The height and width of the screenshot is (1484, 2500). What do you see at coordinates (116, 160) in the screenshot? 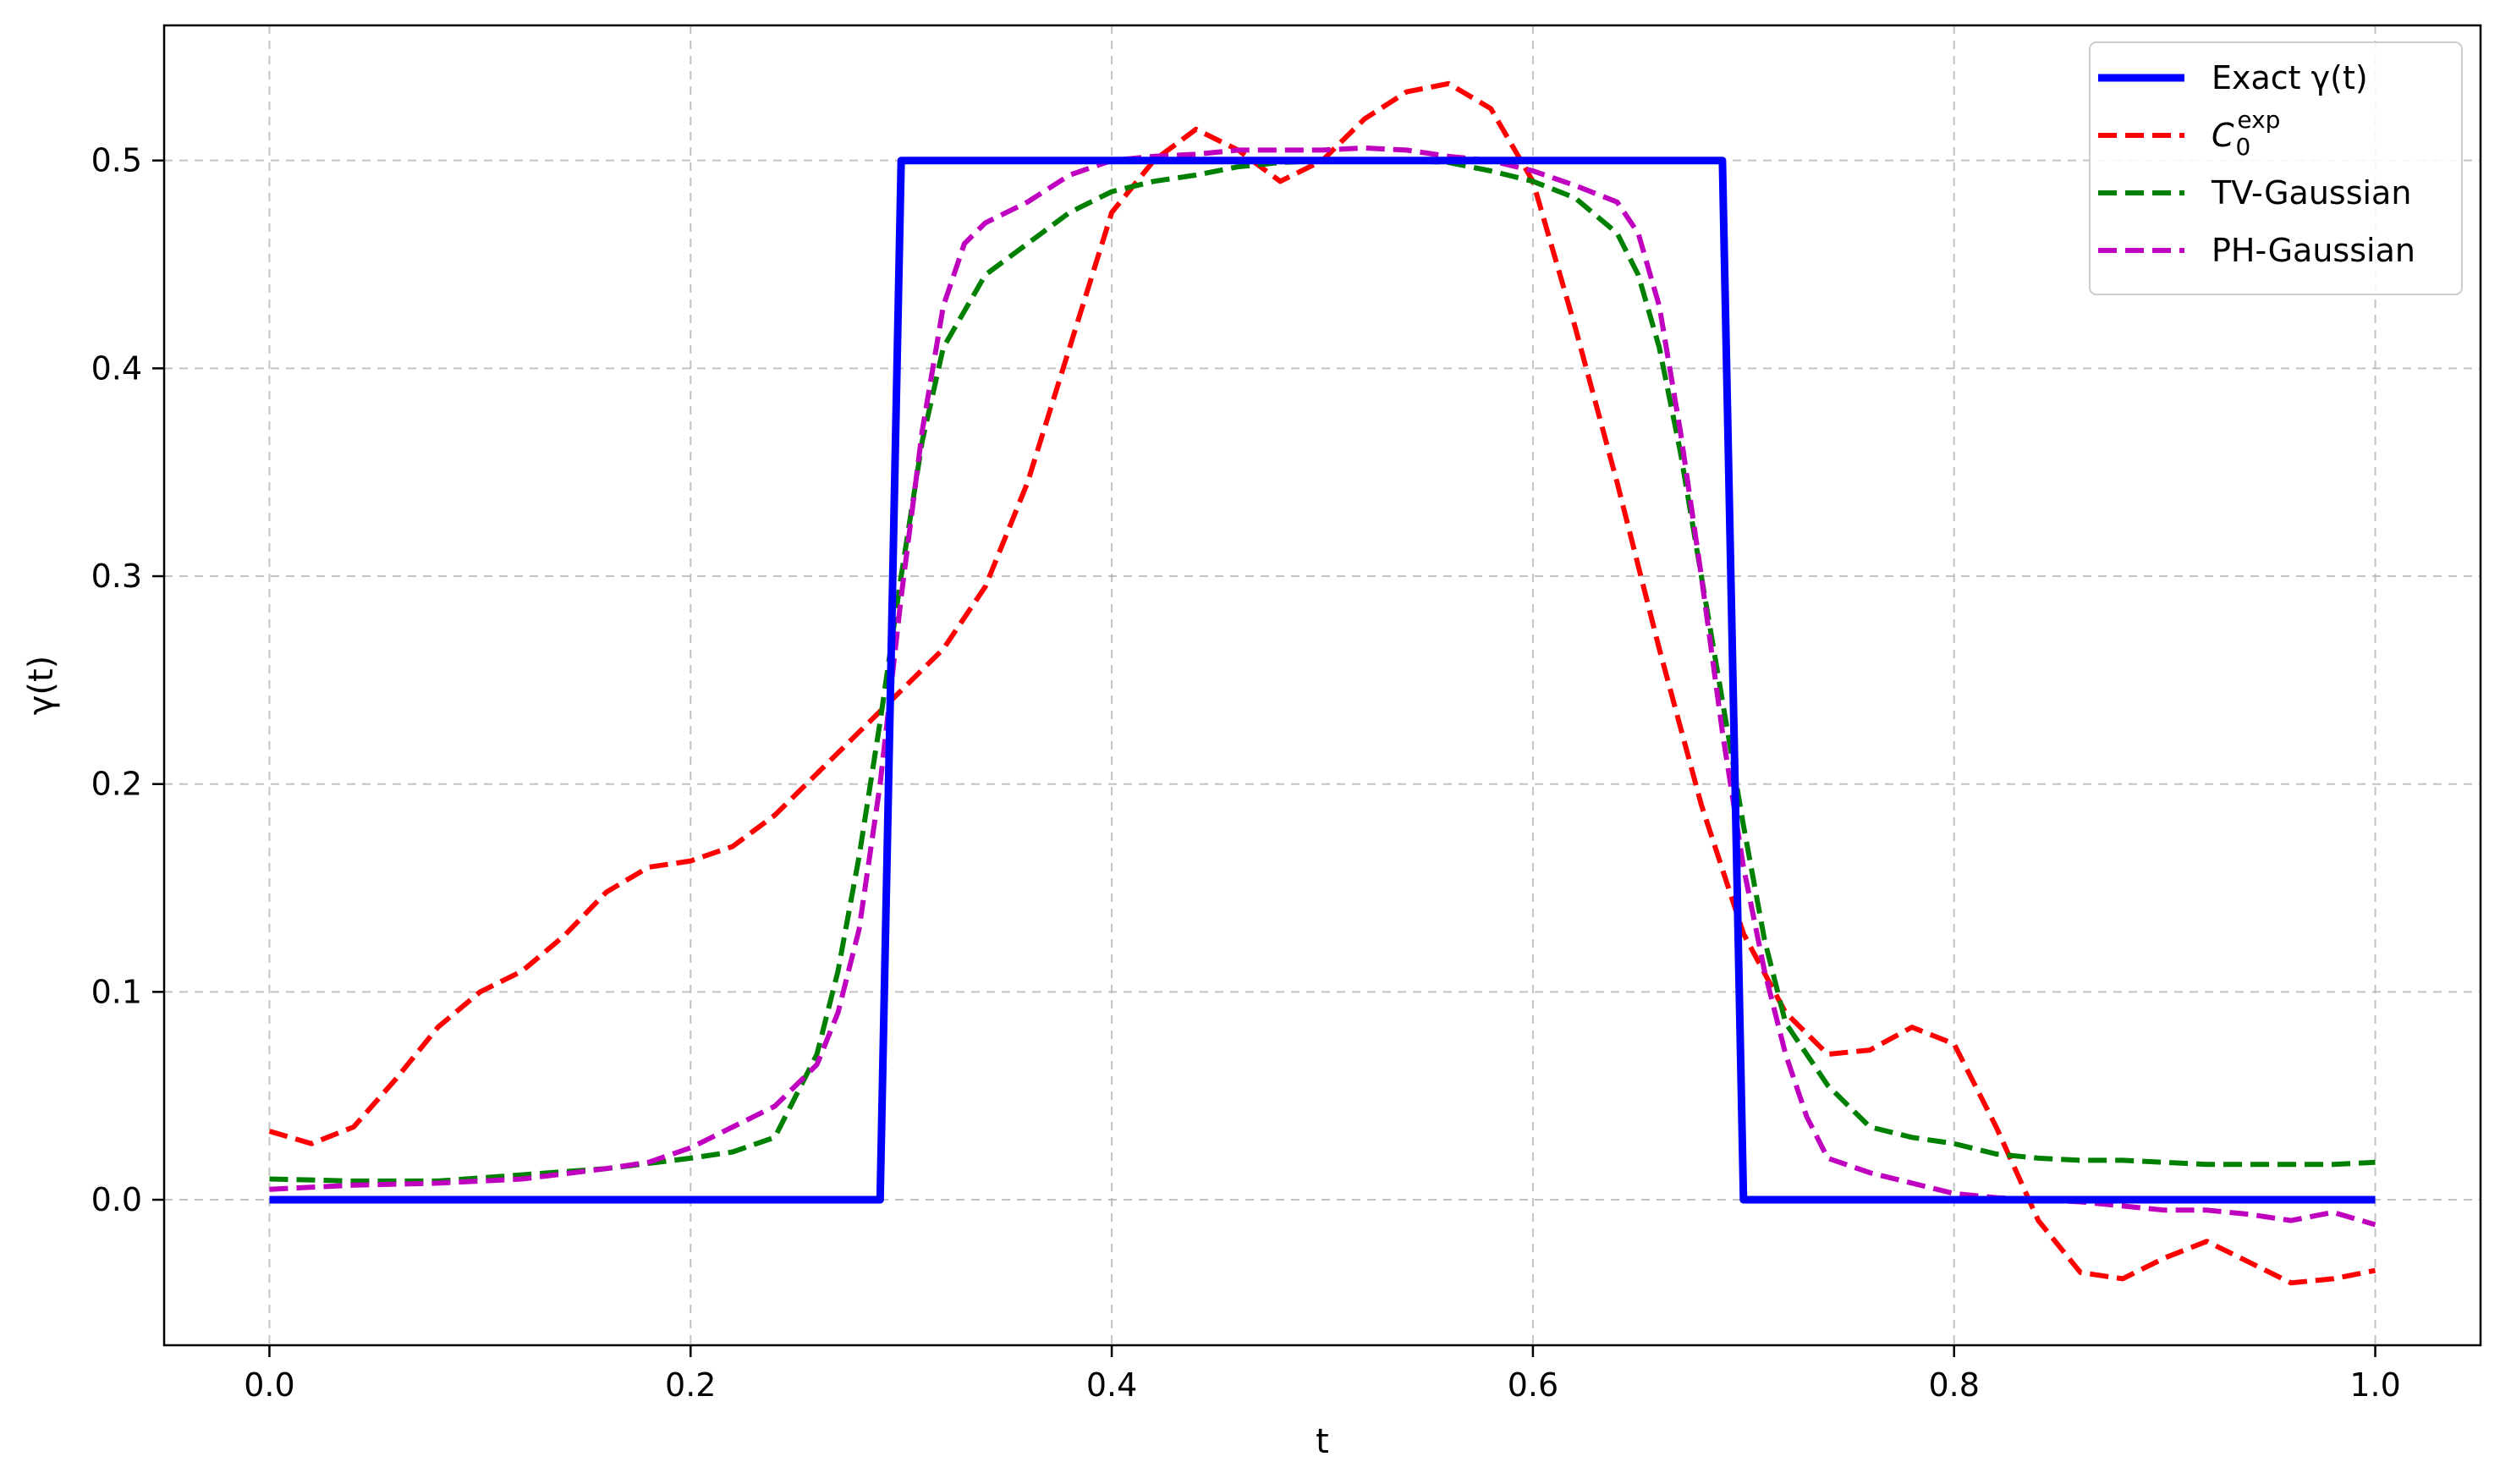
I see `y-tick-label: 0.5` at bounding box center [116, 160].